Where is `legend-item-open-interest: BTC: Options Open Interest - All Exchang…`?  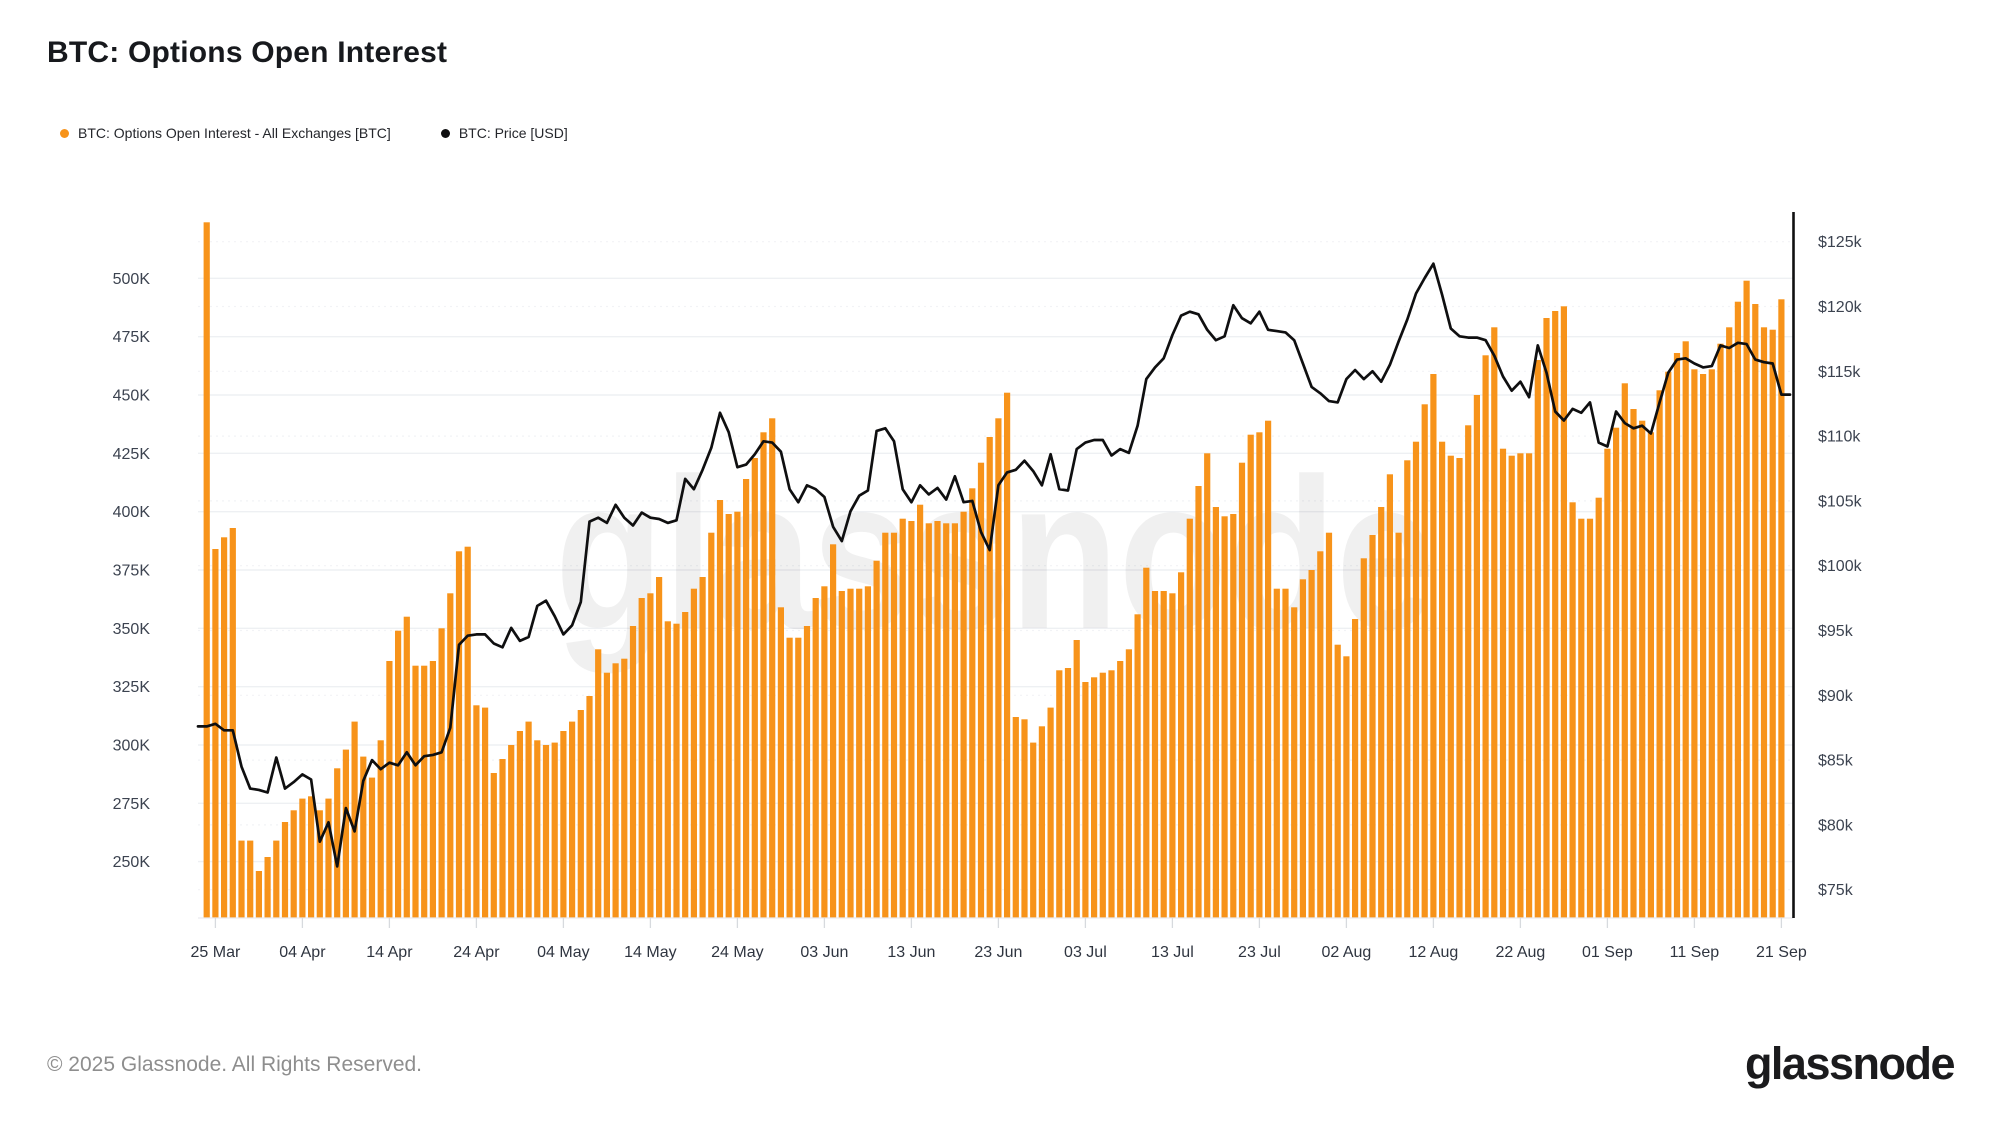 legend-item-open-interest: BTC: Options Open Interest - All Exchang… is located at coordinates (225, 133).